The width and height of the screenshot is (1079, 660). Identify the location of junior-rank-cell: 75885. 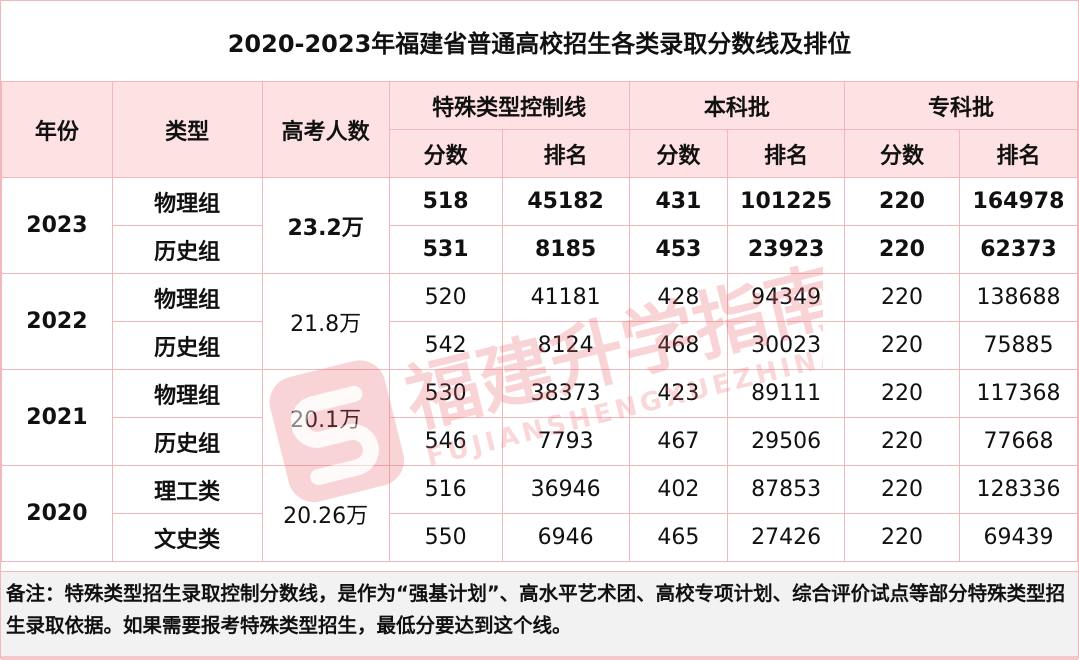
(1018, 345).